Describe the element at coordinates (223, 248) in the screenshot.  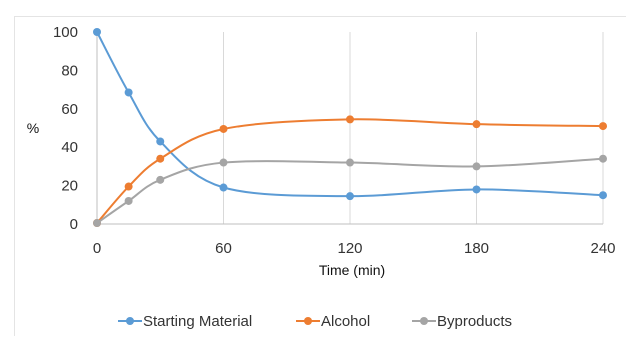
I see `x-tick-label: 60` at that location.